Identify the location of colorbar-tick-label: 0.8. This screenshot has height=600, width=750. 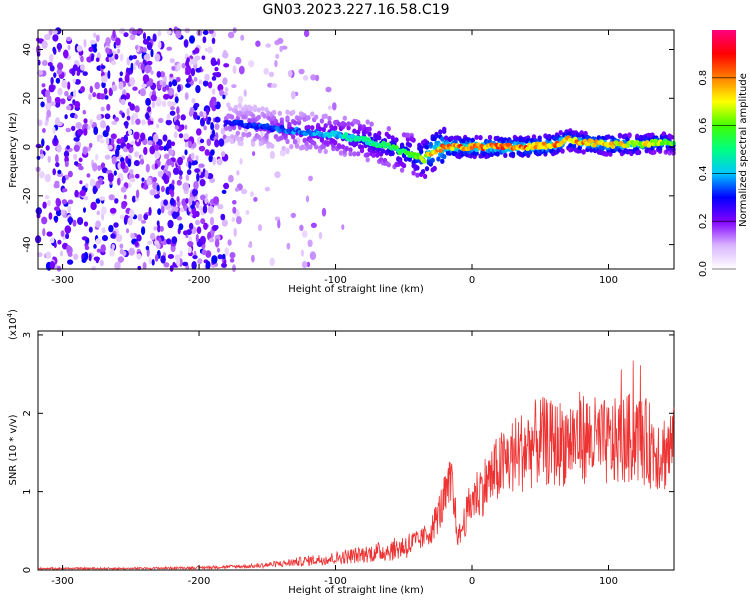
(703, 78).